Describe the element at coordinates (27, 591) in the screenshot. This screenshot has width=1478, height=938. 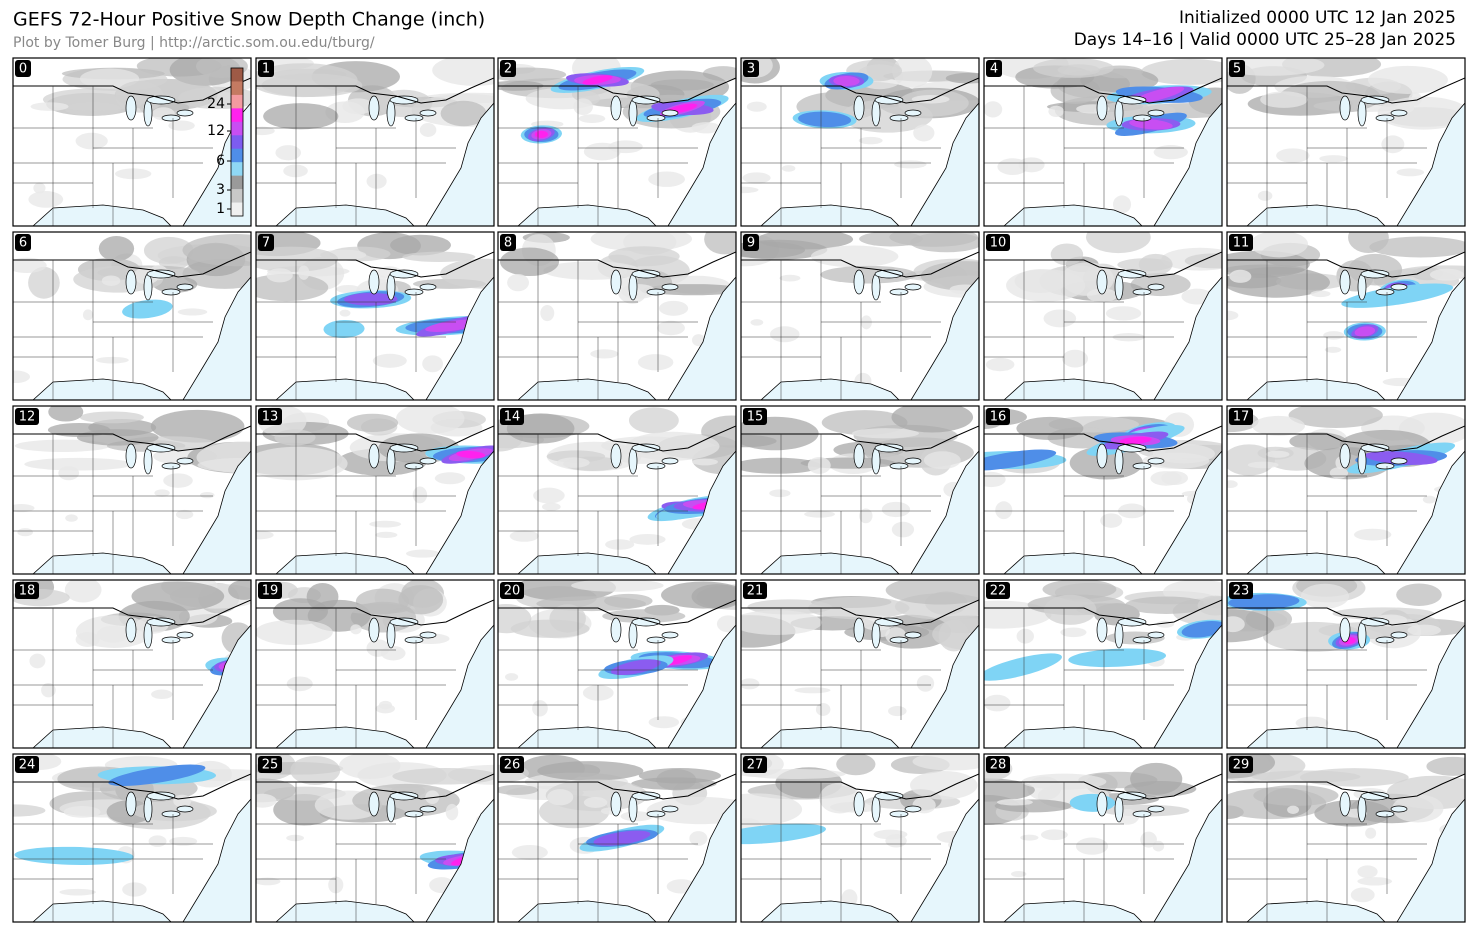
I see `member-label: 18` at that location.